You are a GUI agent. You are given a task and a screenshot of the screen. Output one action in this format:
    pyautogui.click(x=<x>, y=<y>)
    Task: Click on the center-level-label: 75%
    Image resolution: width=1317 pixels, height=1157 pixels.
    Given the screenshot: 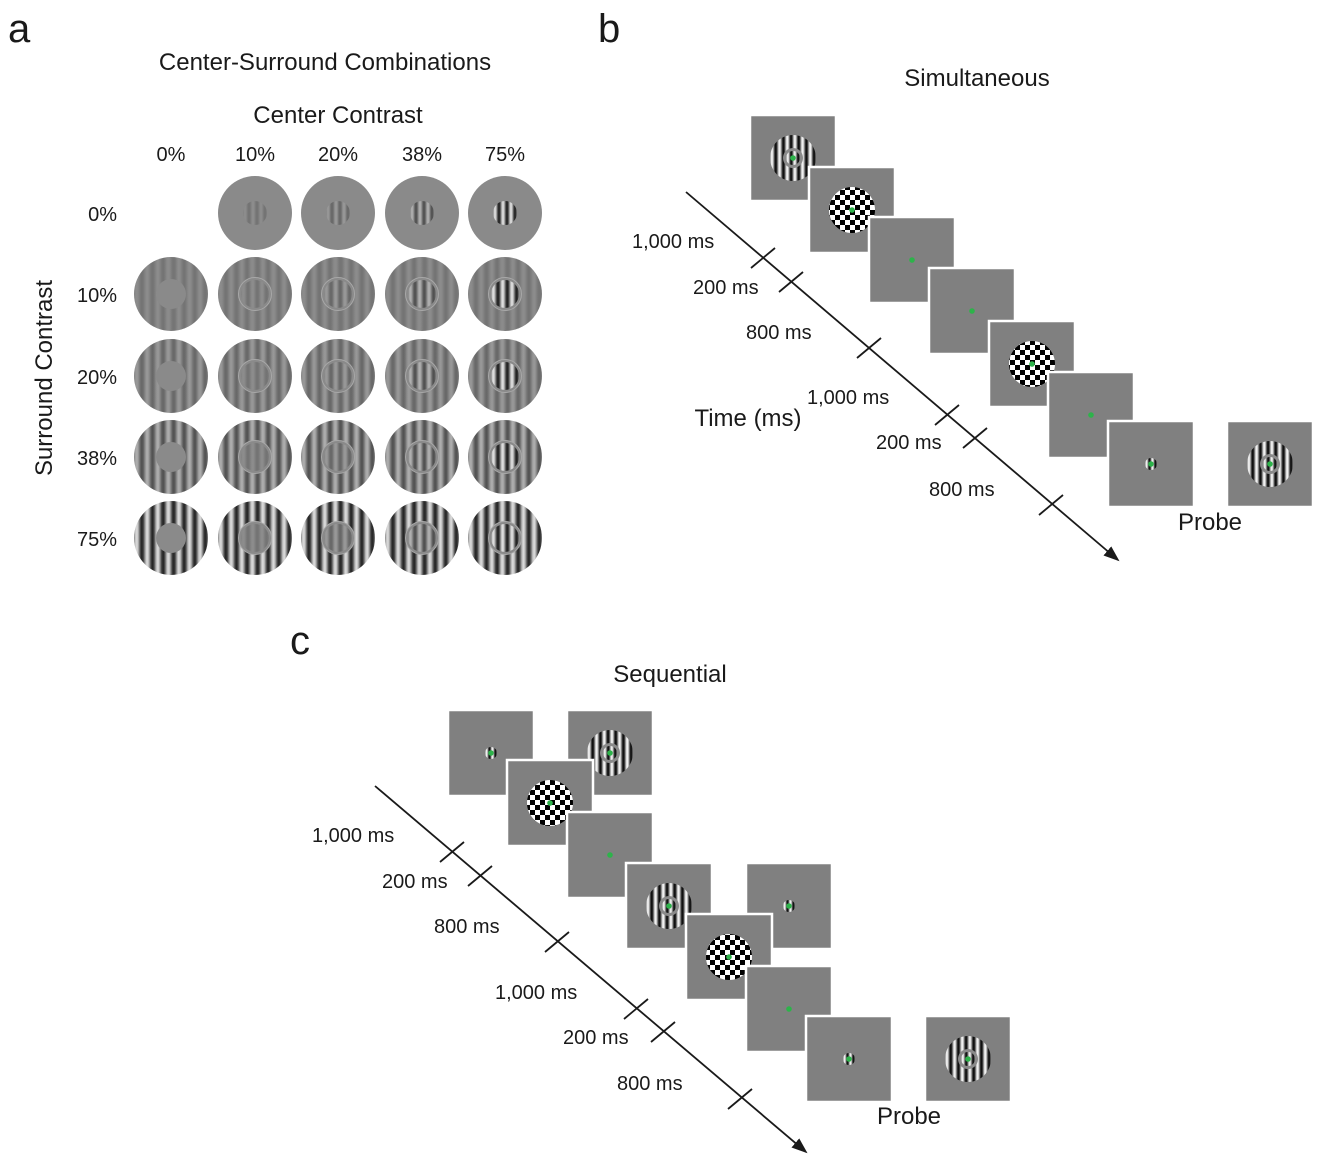 What is the action you would take?
    pyautogui.click(x=505, y=155)
    